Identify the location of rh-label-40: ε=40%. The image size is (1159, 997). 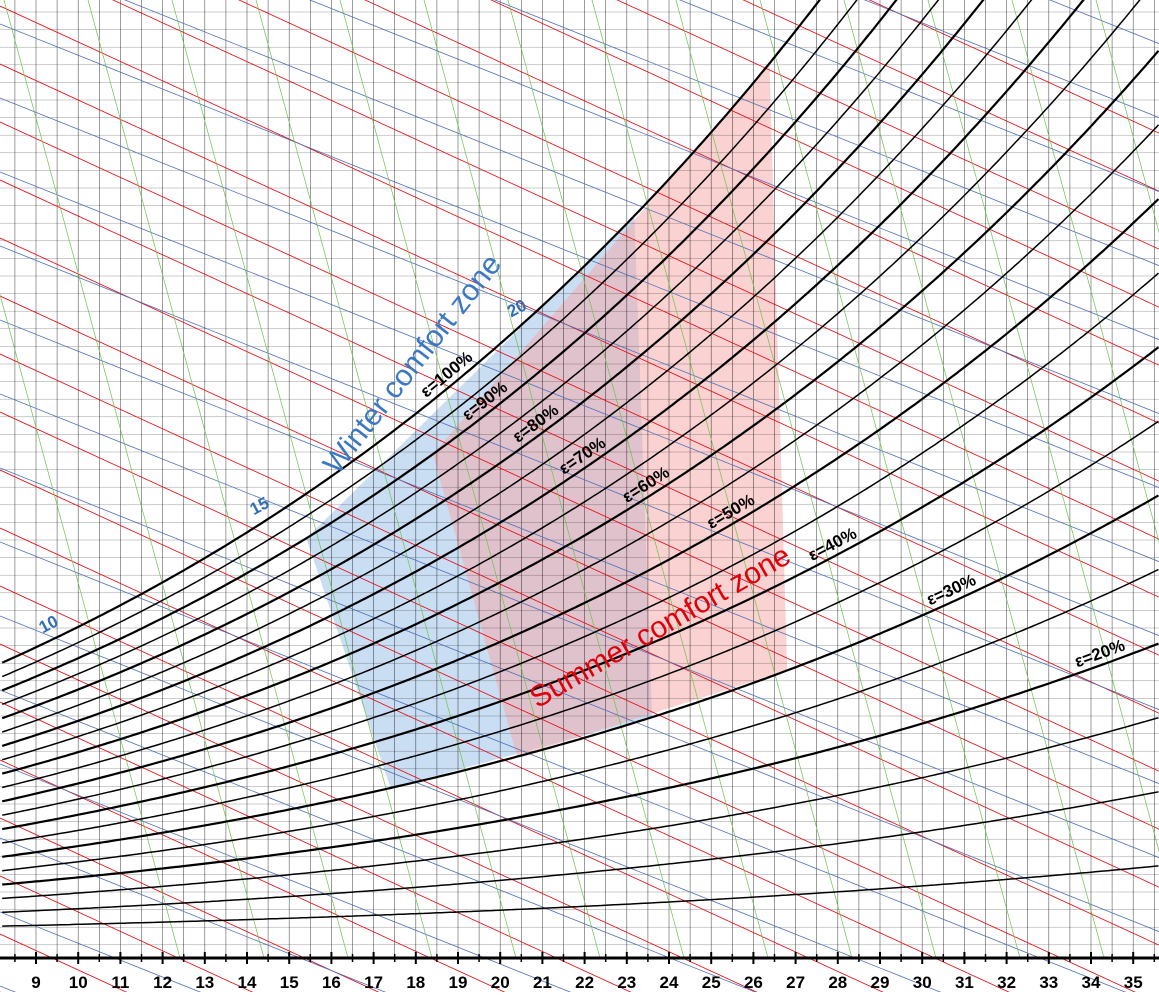
(832, 544).